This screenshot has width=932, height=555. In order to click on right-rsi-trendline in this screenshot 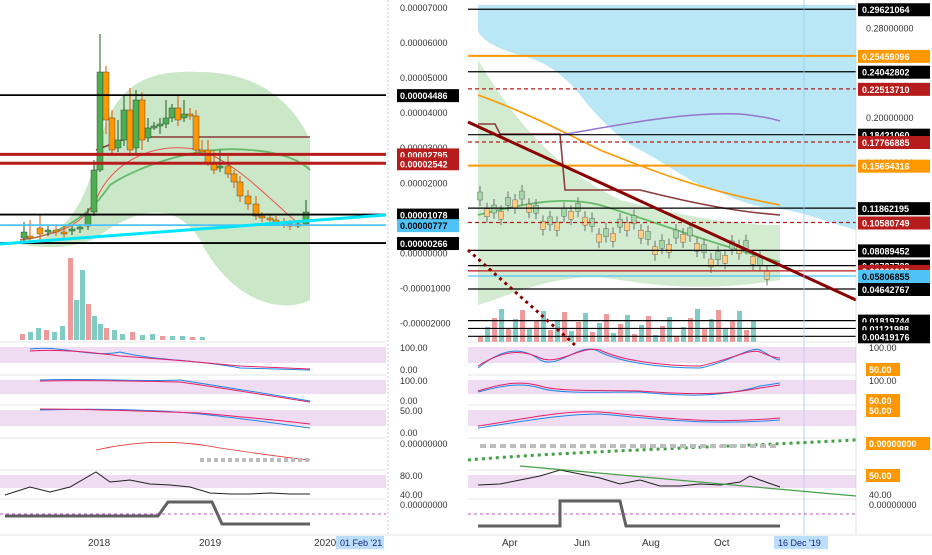, I will do `click(688, 481)`.